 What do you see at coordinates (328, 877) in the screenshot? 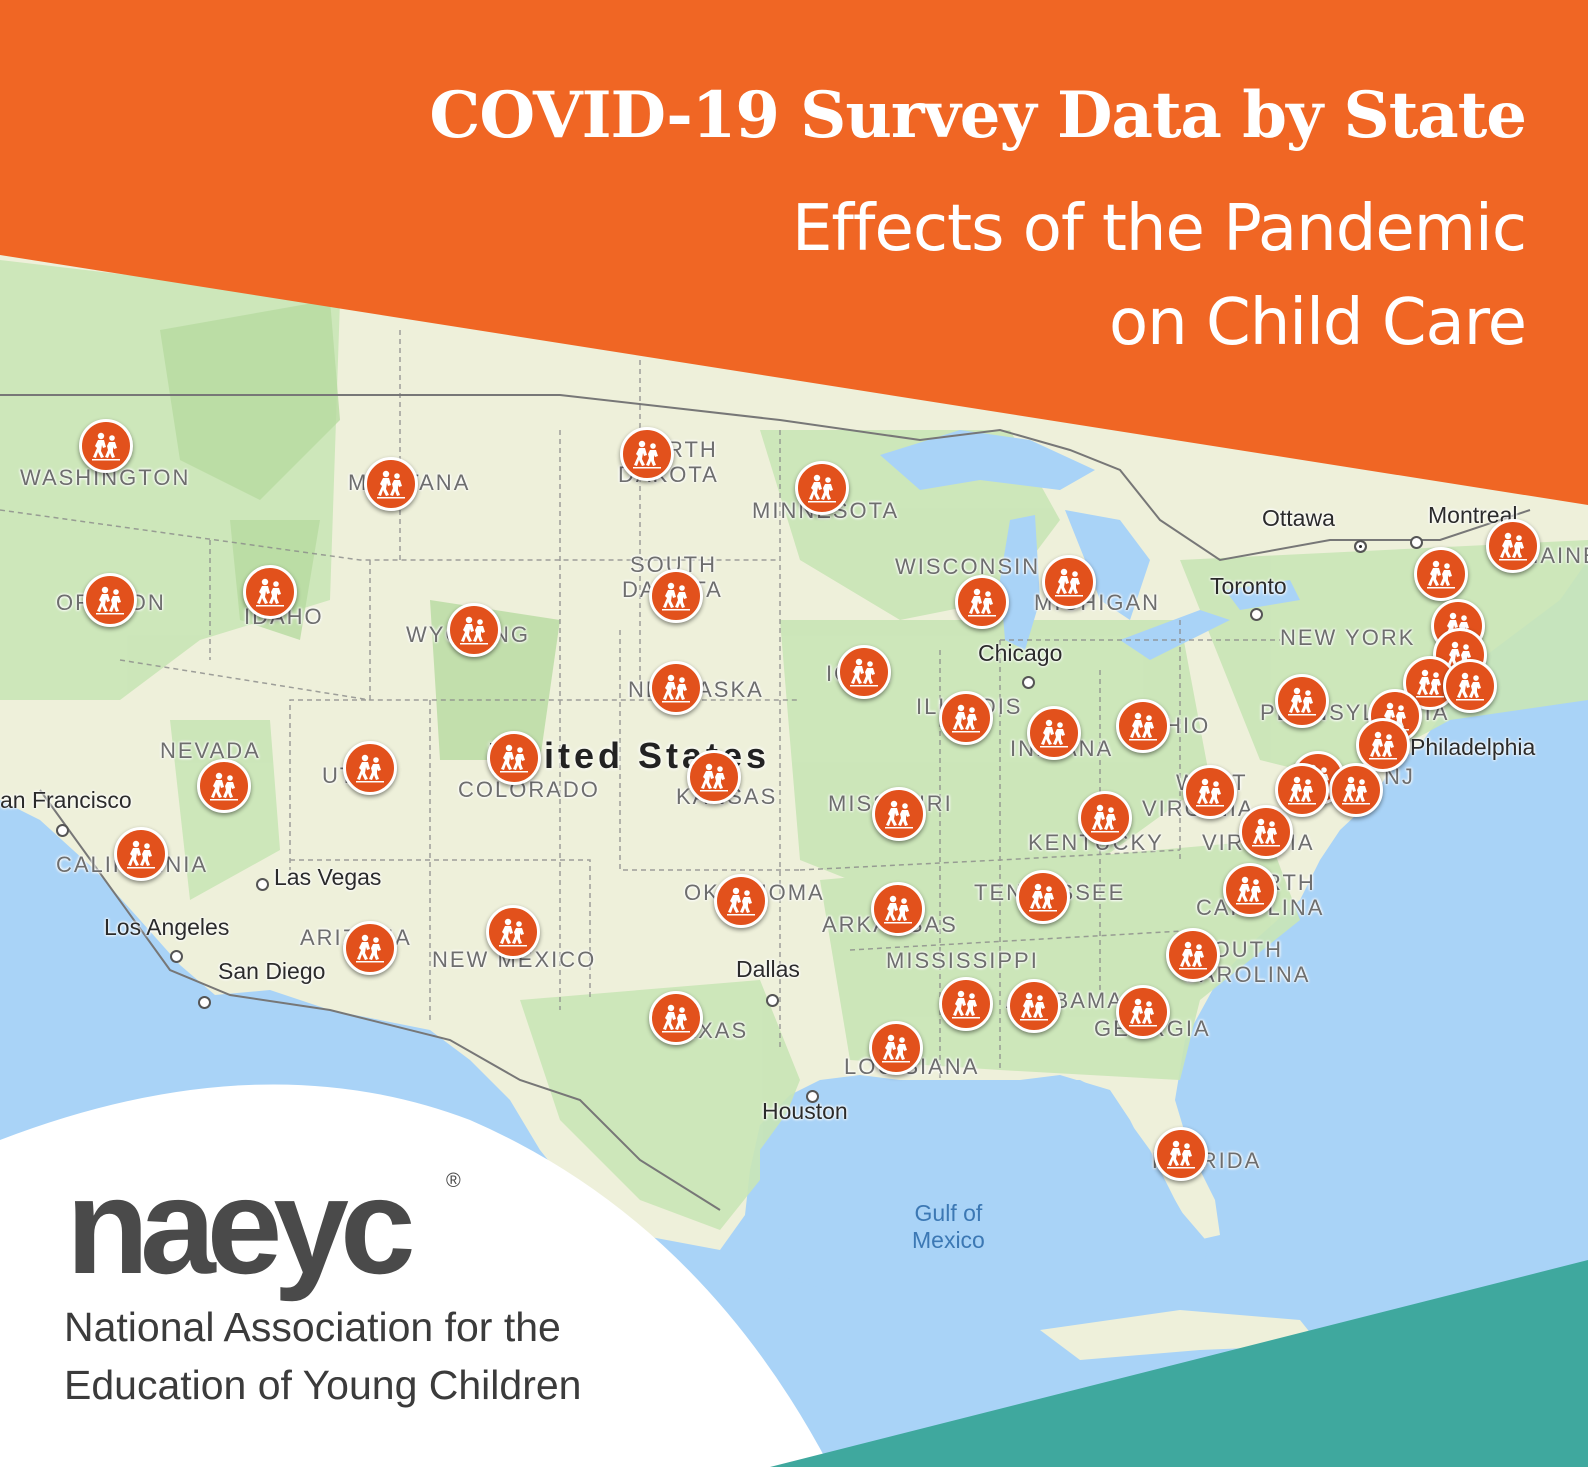
I see `city-label: Las Vegas` at bounding box center [328, 877].